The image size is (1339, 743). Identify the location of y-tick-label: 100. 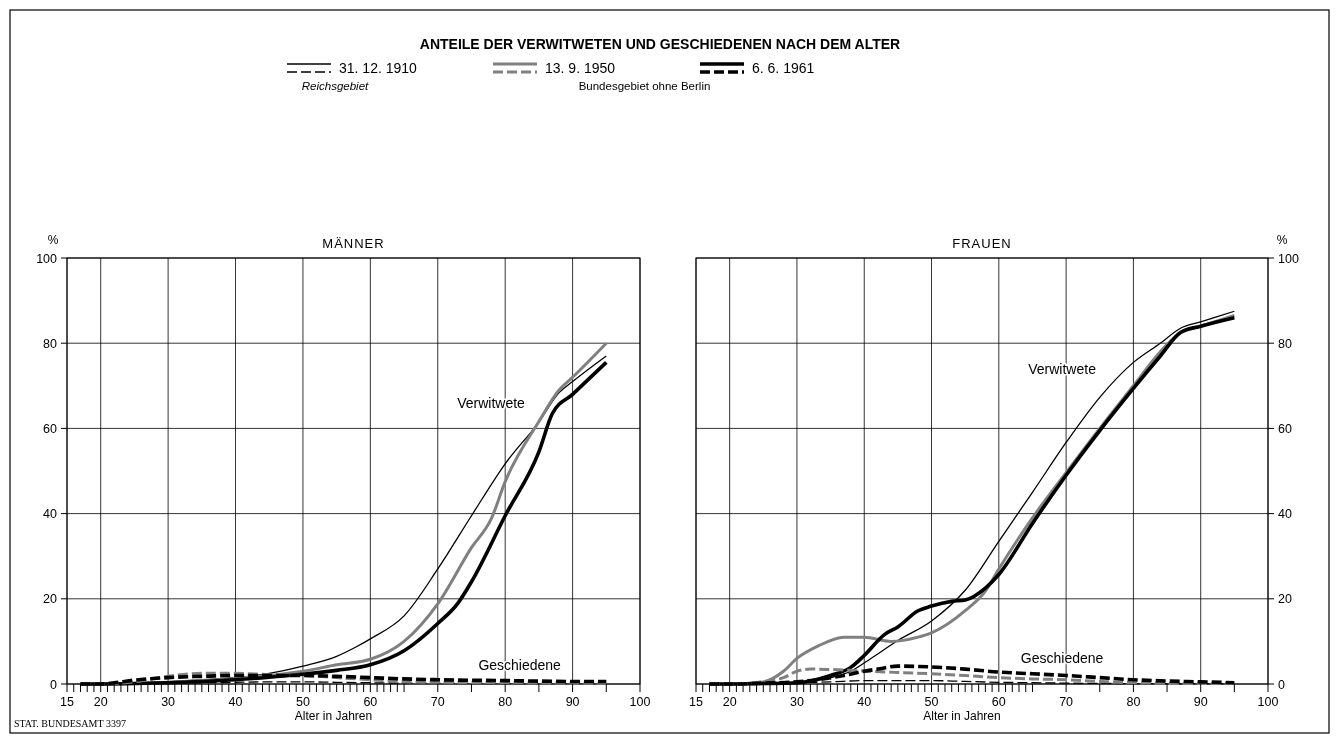
(47, 258).